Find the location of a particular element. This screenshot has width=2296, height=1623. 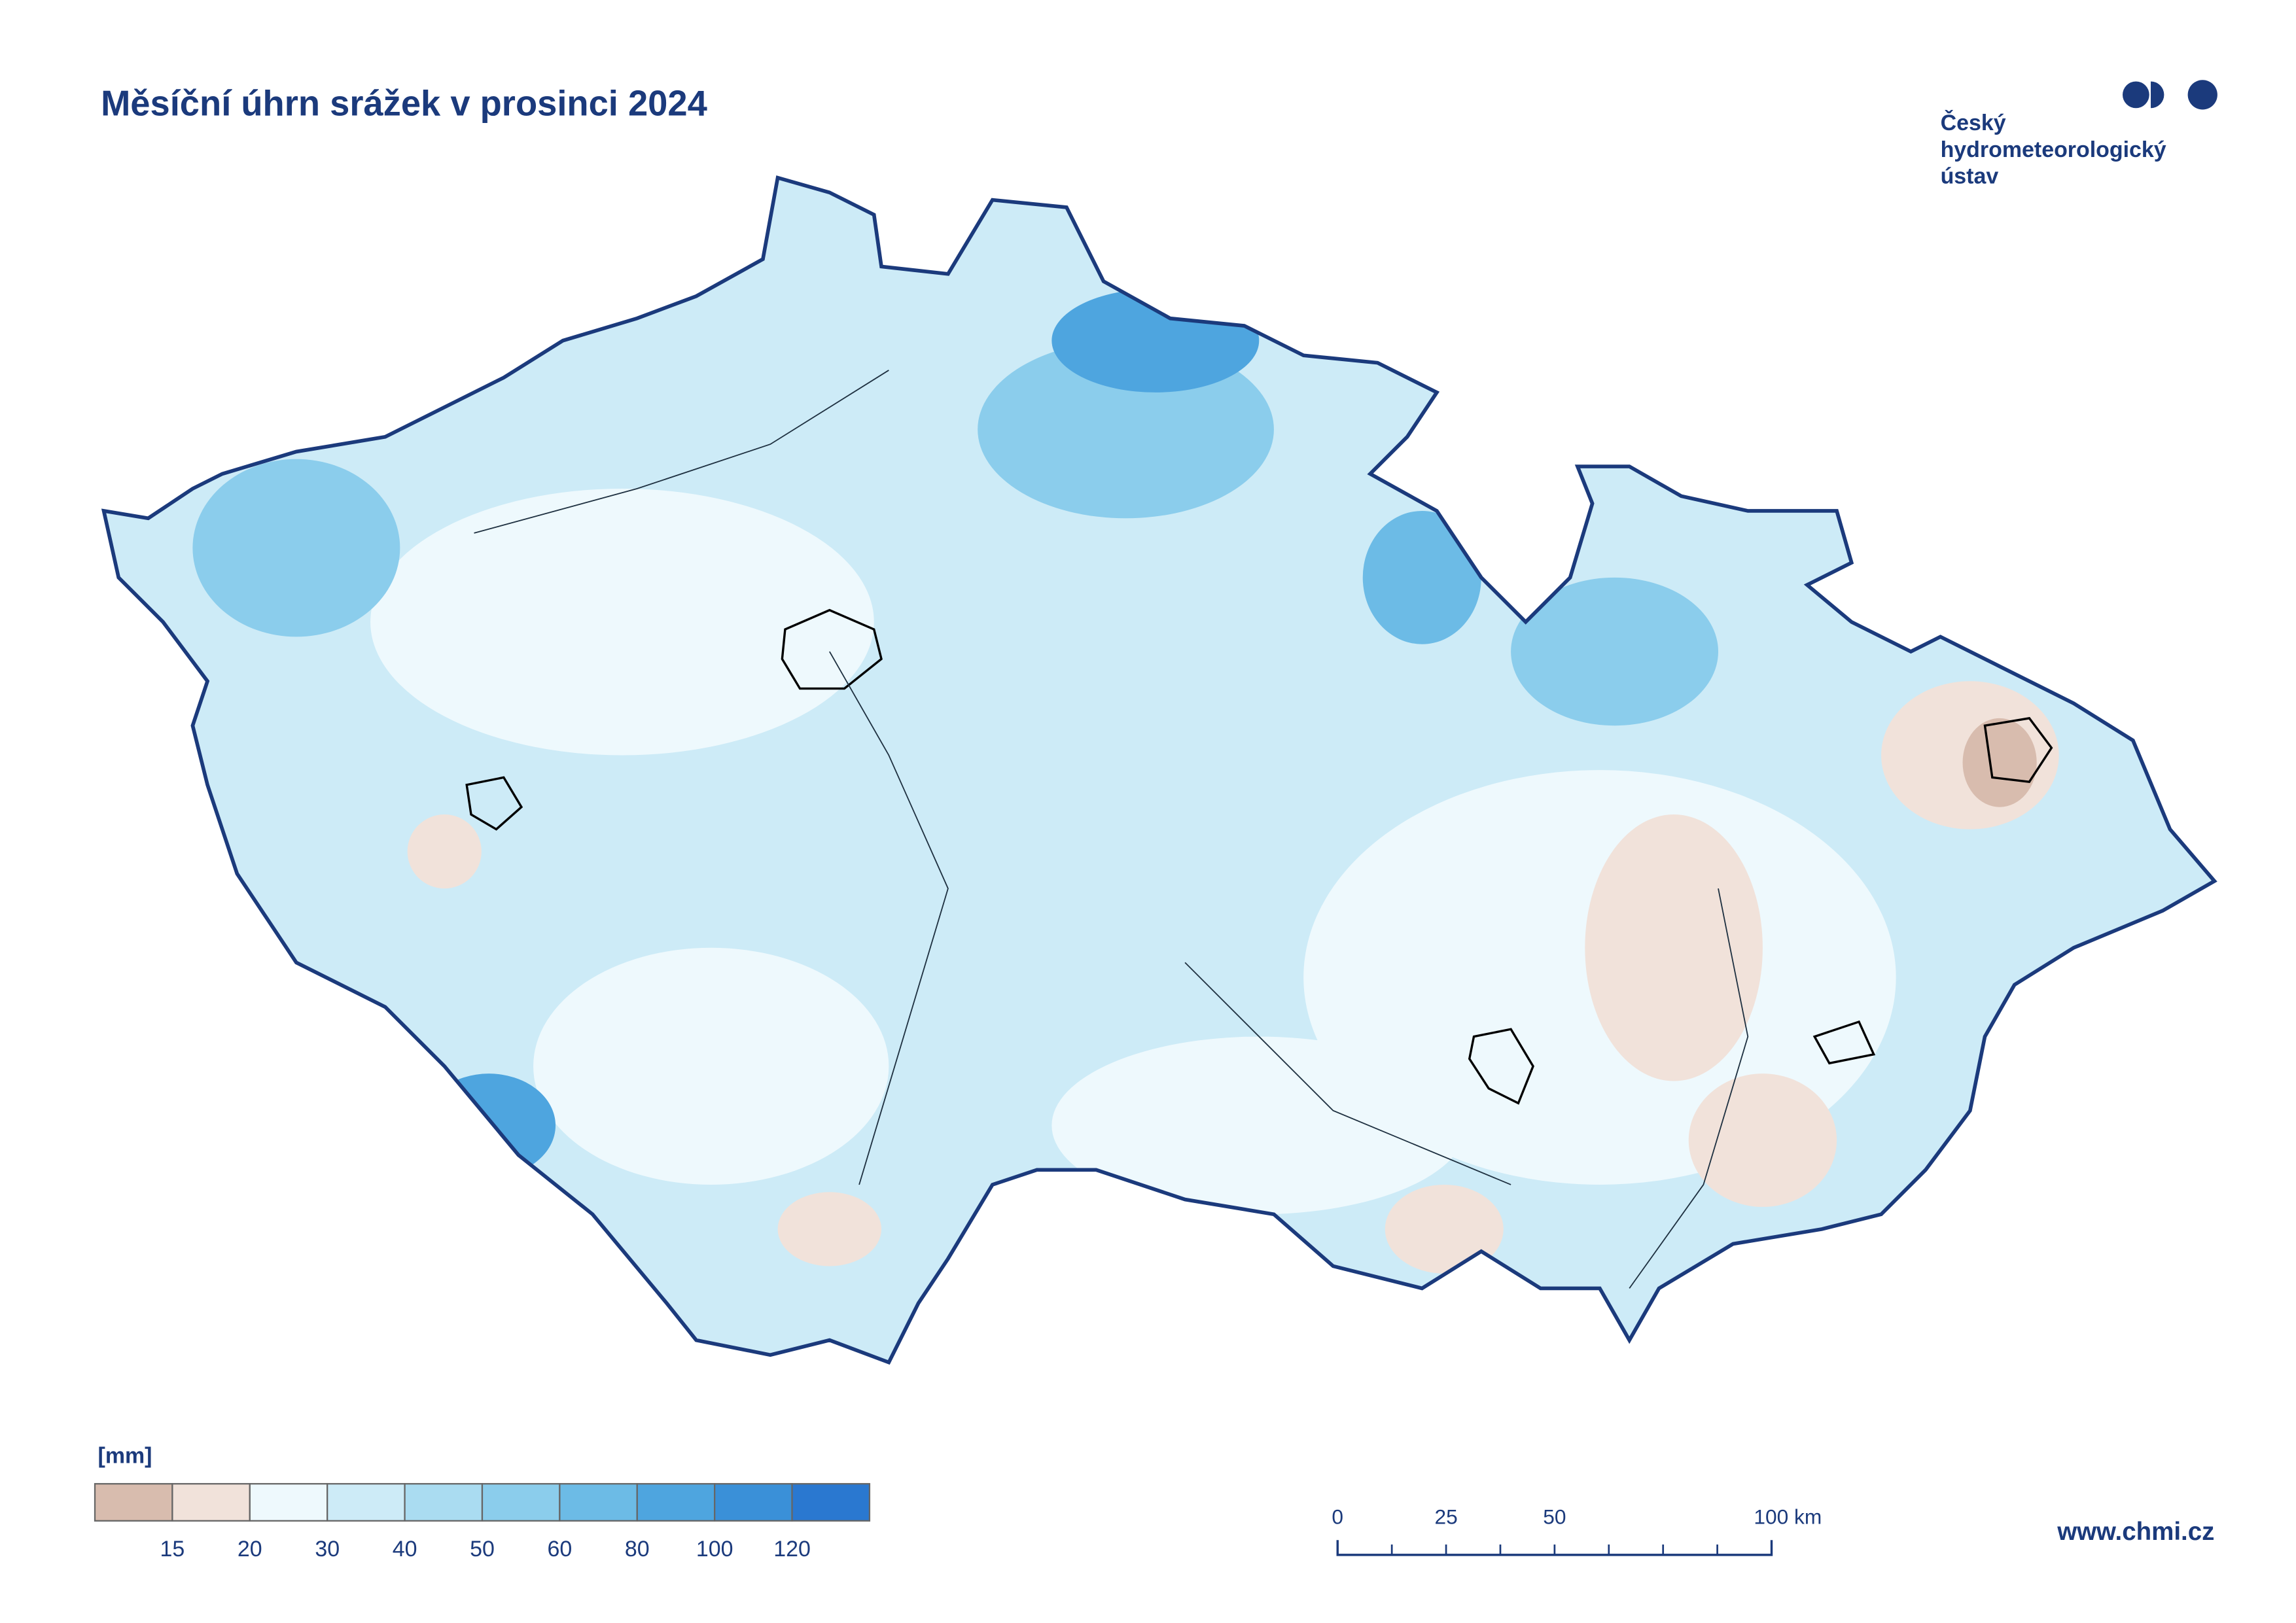

legend-label: 50 is located at coordinates (482, 1549).